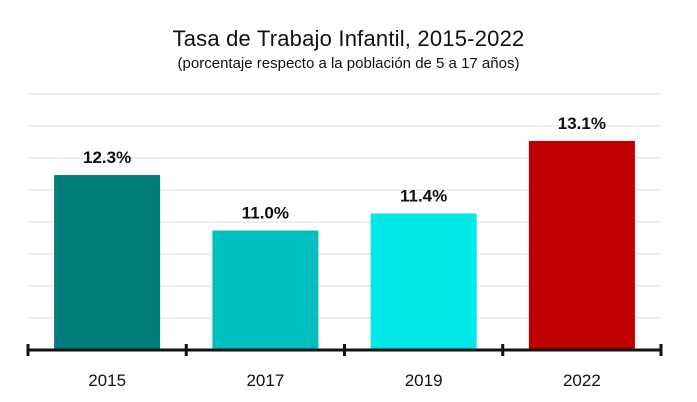 Image resolution: width=697 pixels, height=402 pixels. Describe the element at coordinates (582, 123) in the screenshot. I see `data-label-2022: 13.1%` at that location.